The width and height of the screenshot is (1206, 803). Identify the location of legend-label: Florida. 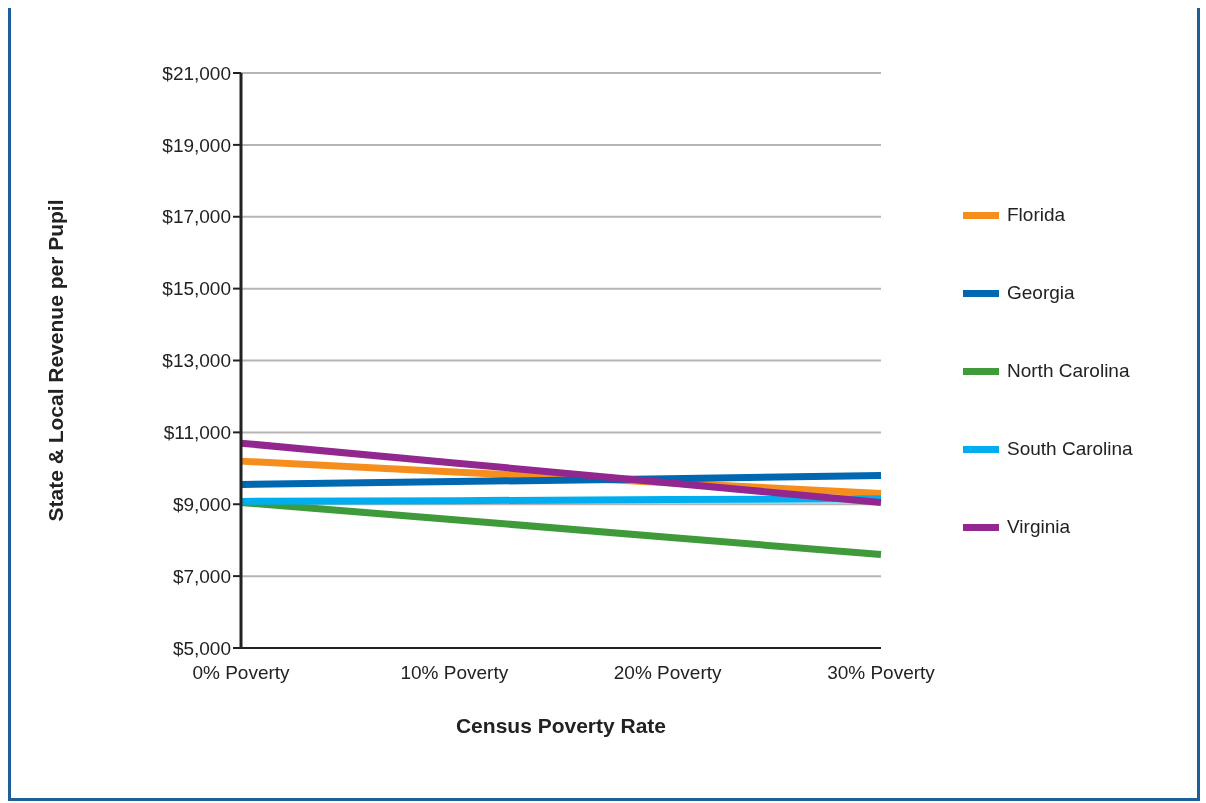
(1036, 215).